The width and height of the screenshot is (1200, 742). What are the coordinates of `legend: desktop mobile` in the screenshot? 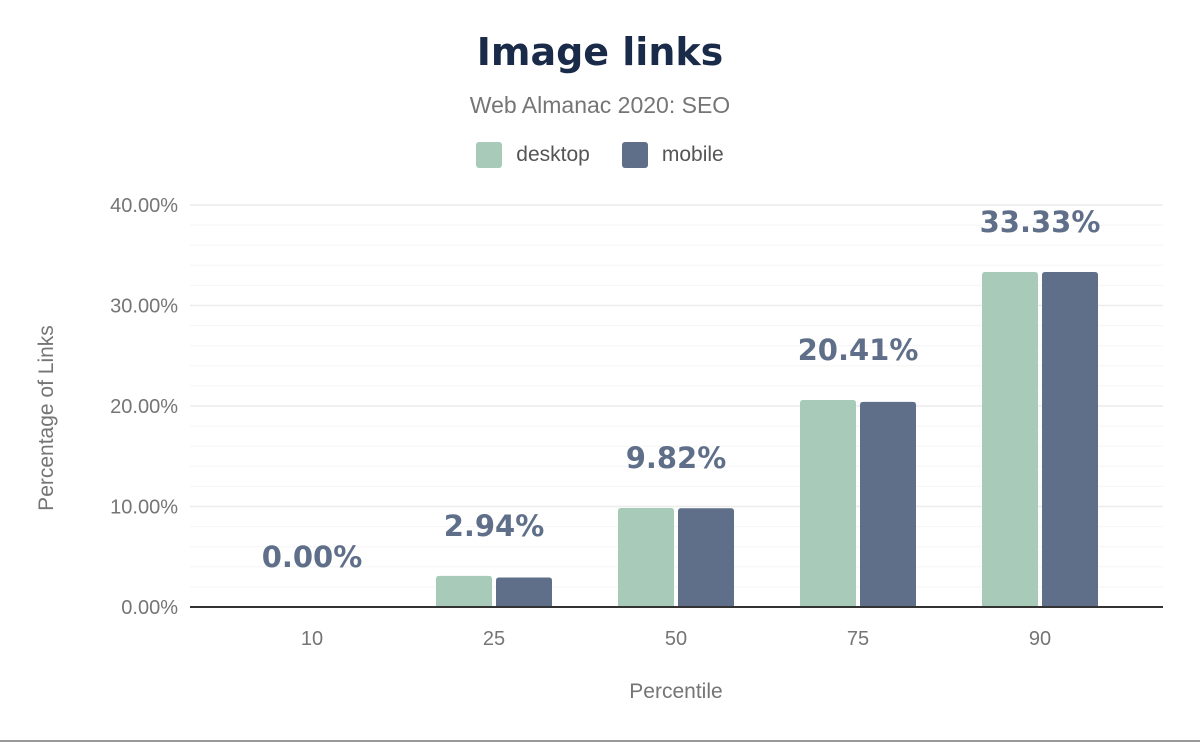 It's located at (600, 155).